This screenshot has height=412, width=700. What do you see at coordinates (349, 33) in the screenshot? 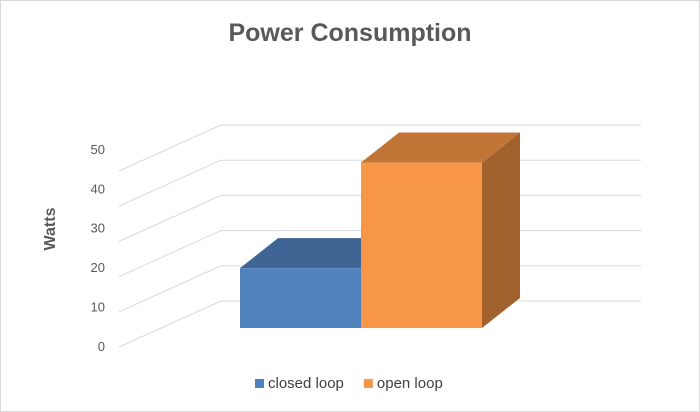
I see `chart-title: Power Consumption` at bounding box center [349, 33].